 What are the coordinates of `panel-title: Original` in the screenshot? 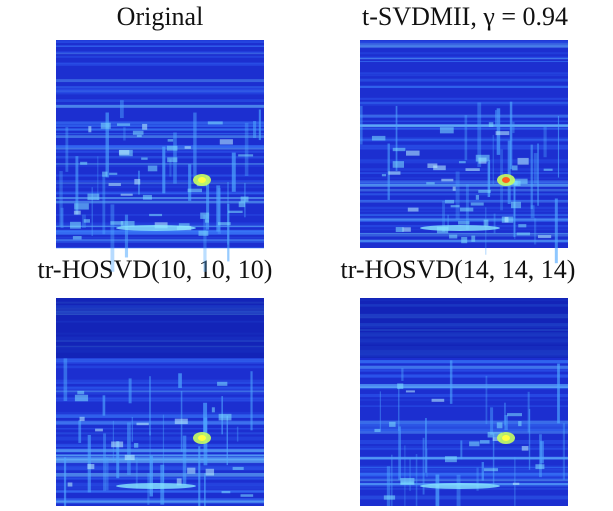 It's located at (160, 16).